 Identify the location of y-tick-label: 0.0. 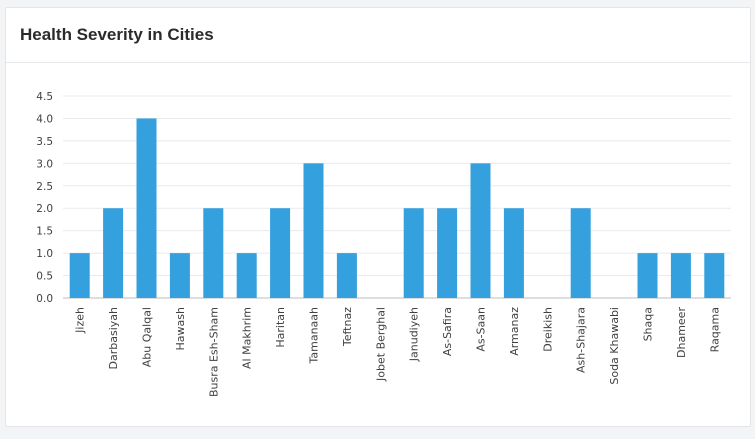
(44, 299).